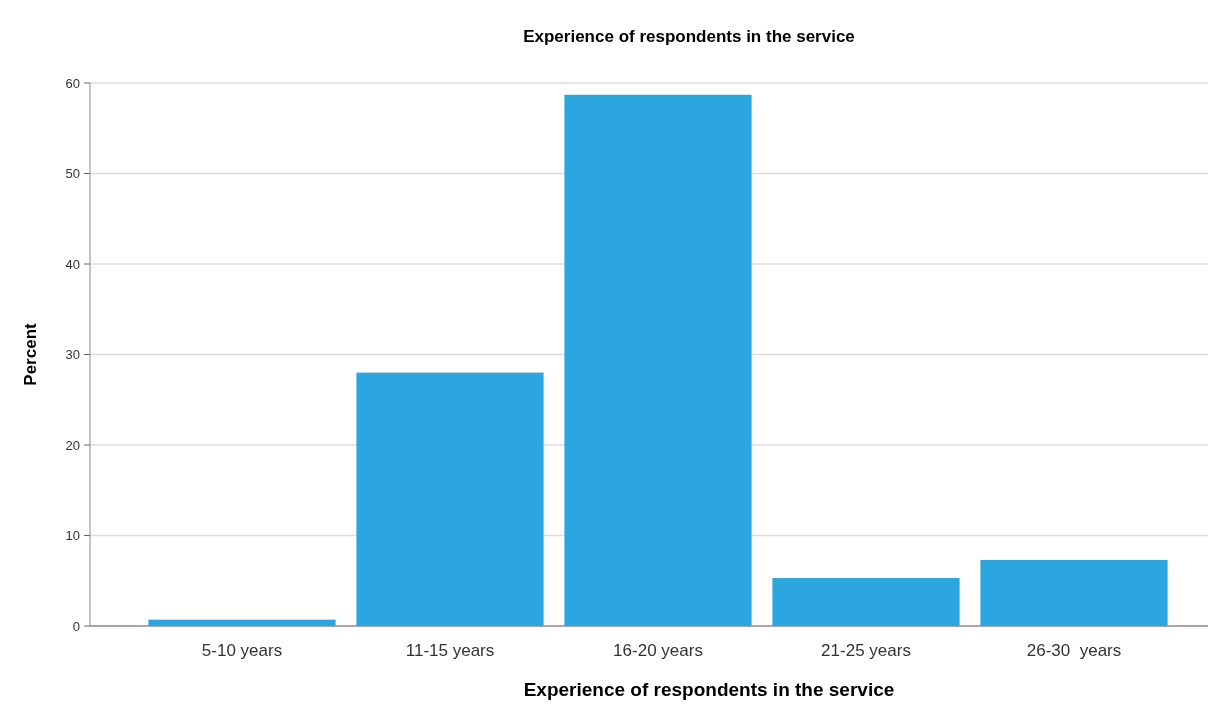 The image size is (1220, 709). What do you see at coordinates (1074, 650) in the screenshot?
I see `x-tick-label: 26-30 years` at bounding box center [1074, 650].